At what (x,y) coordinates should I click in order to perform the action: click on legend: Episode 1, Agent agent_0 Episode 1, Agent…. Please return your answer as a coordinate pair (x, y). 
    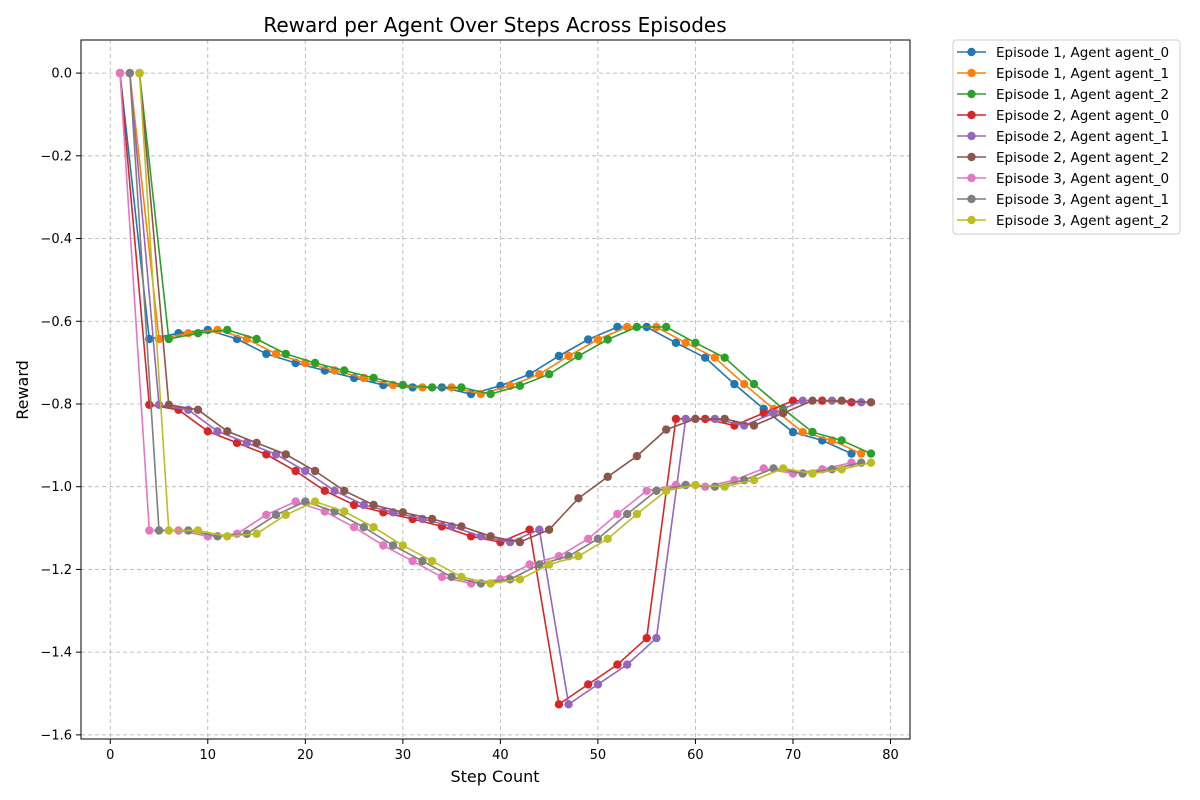
    Looking at the image, I should click on (1066, 137).